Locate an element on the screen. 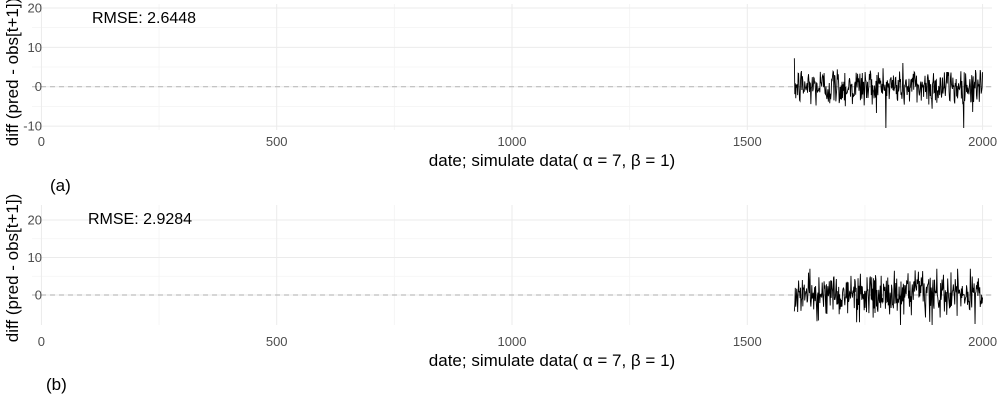 This screenshot has height=400, width=1000. rmse-annotation: RMSE: 2.6448 is located at coordinates (144, 18).